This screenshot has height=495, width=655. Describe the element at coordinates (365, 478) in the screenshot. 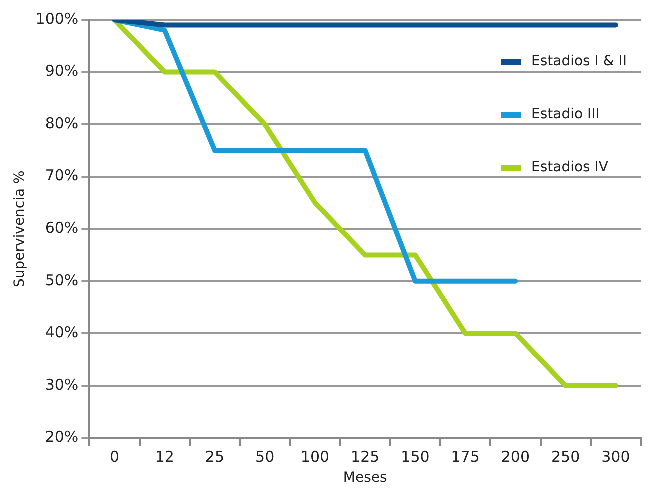

I see `x-axis-title: Meses` at that location.